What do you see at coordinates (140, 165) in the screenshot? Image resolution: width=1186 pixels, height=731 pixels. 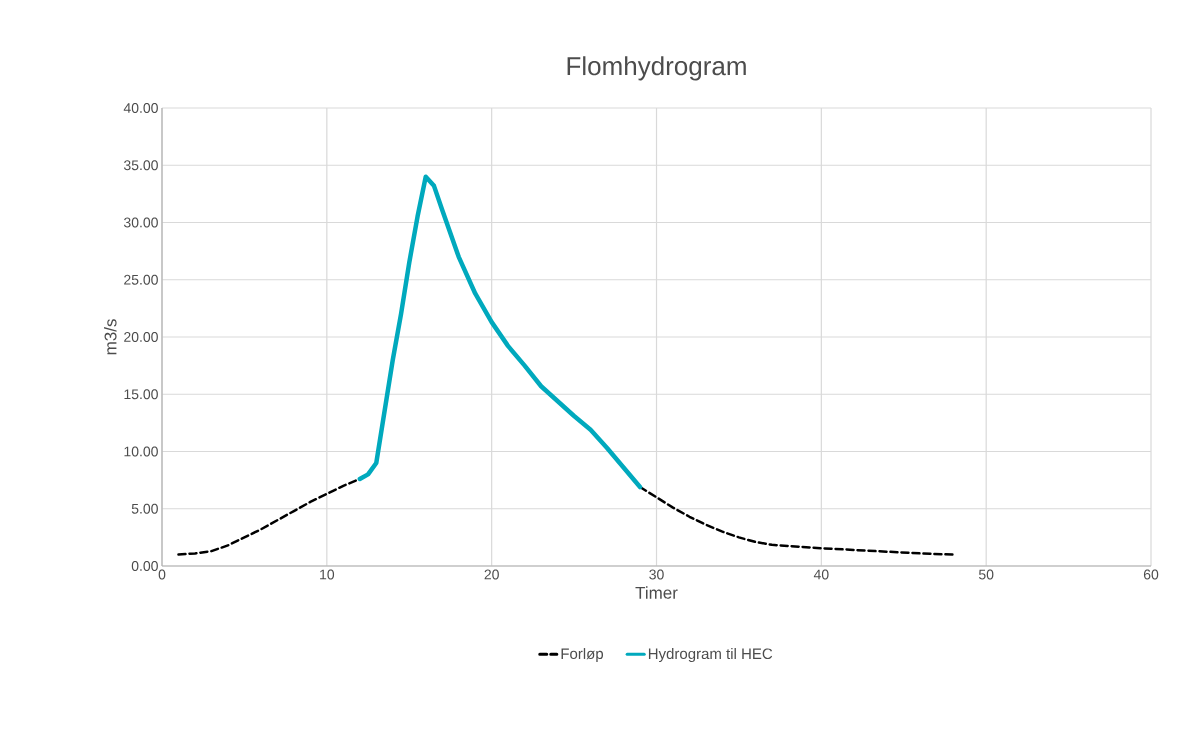 I see `y-tick-label: 35.00` at bounding box center [140, 165].